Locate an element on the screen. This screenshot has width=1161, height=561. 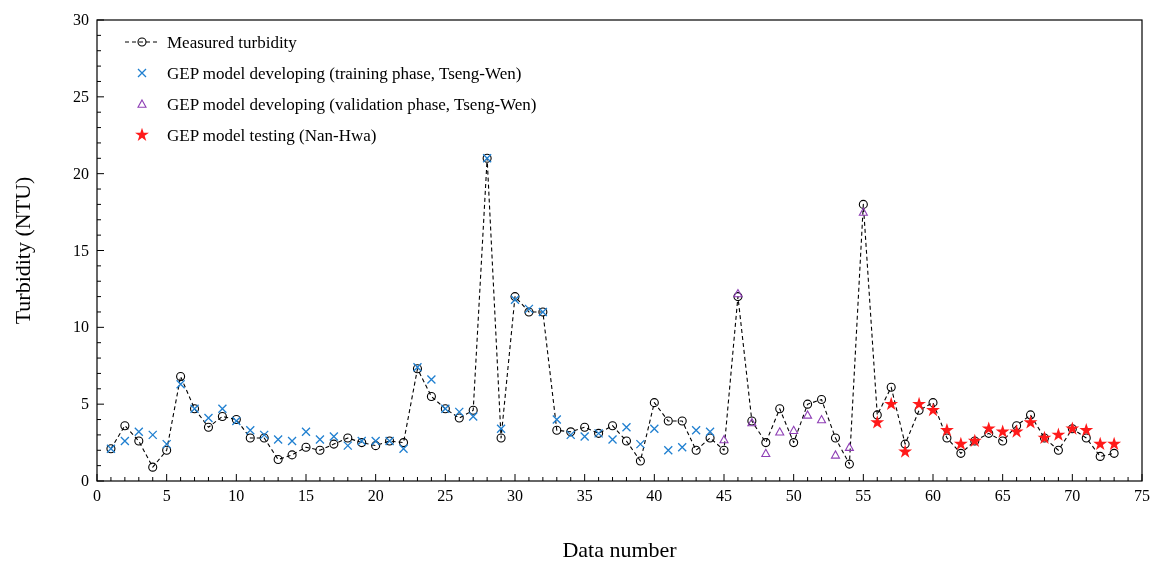
y-axis-title: Turbidity (NTU) is located at coordinates (22, 250).